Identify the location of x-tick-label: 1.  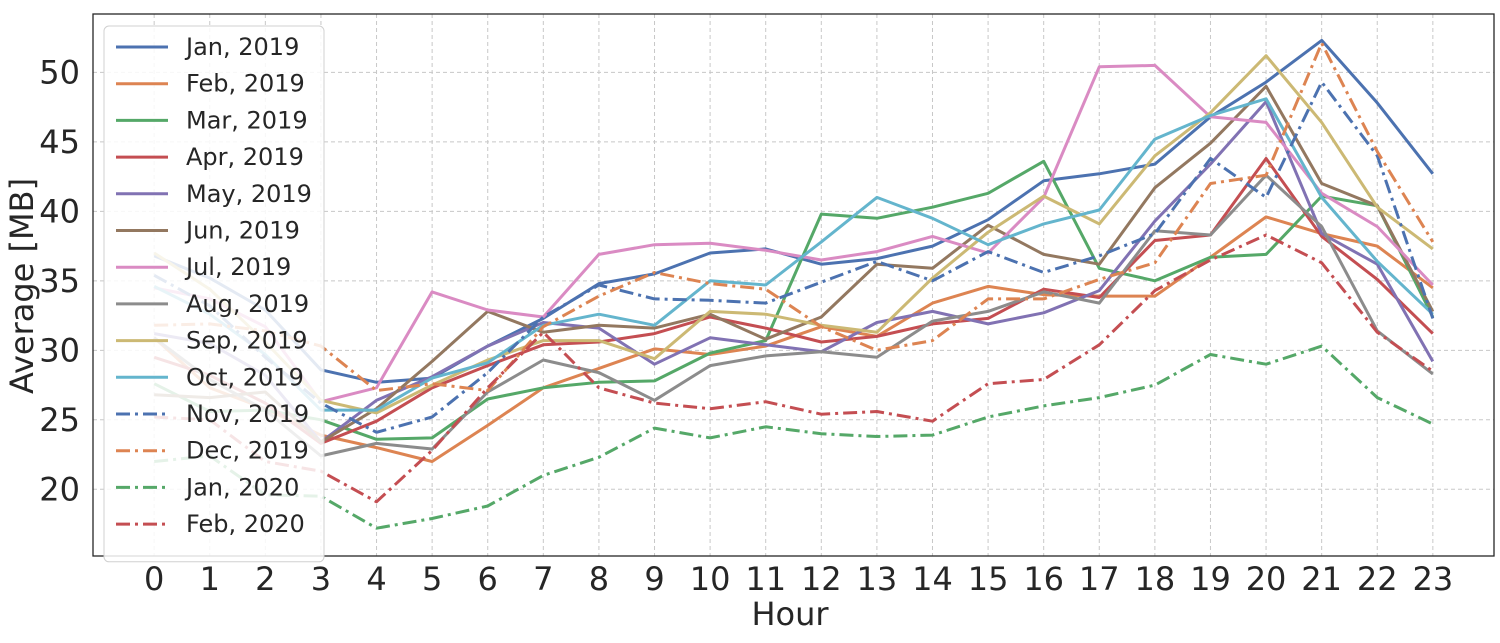
(210, 579).